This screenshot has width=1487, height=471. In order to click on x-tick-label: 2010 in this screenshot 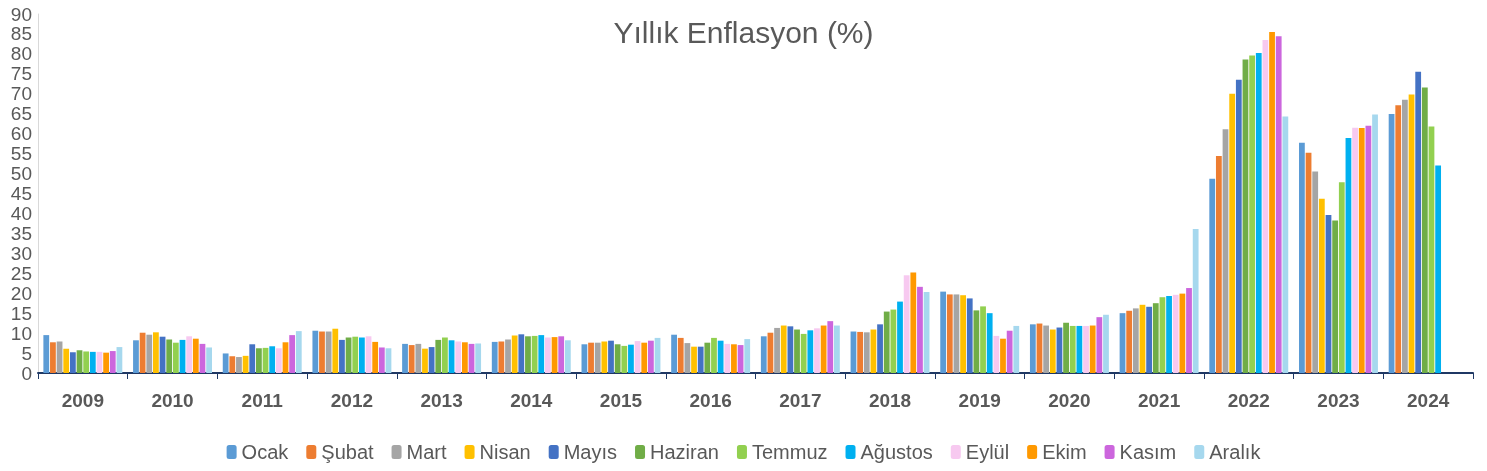, I will do `click(172, 400)`.